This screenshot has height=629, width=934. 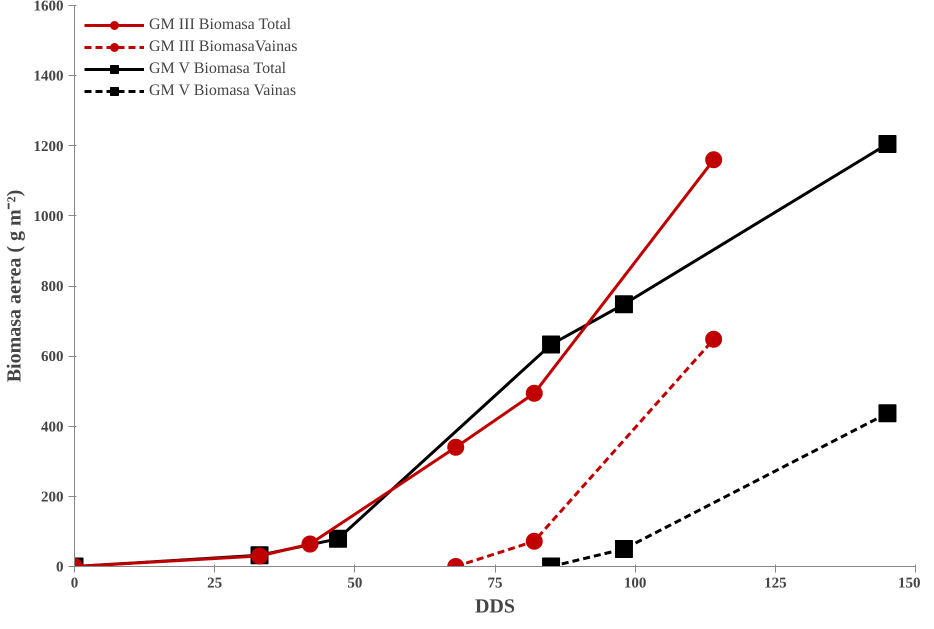 I want to click on legend-label: GM III BiomasaVainas, so click(x=223, y=47).